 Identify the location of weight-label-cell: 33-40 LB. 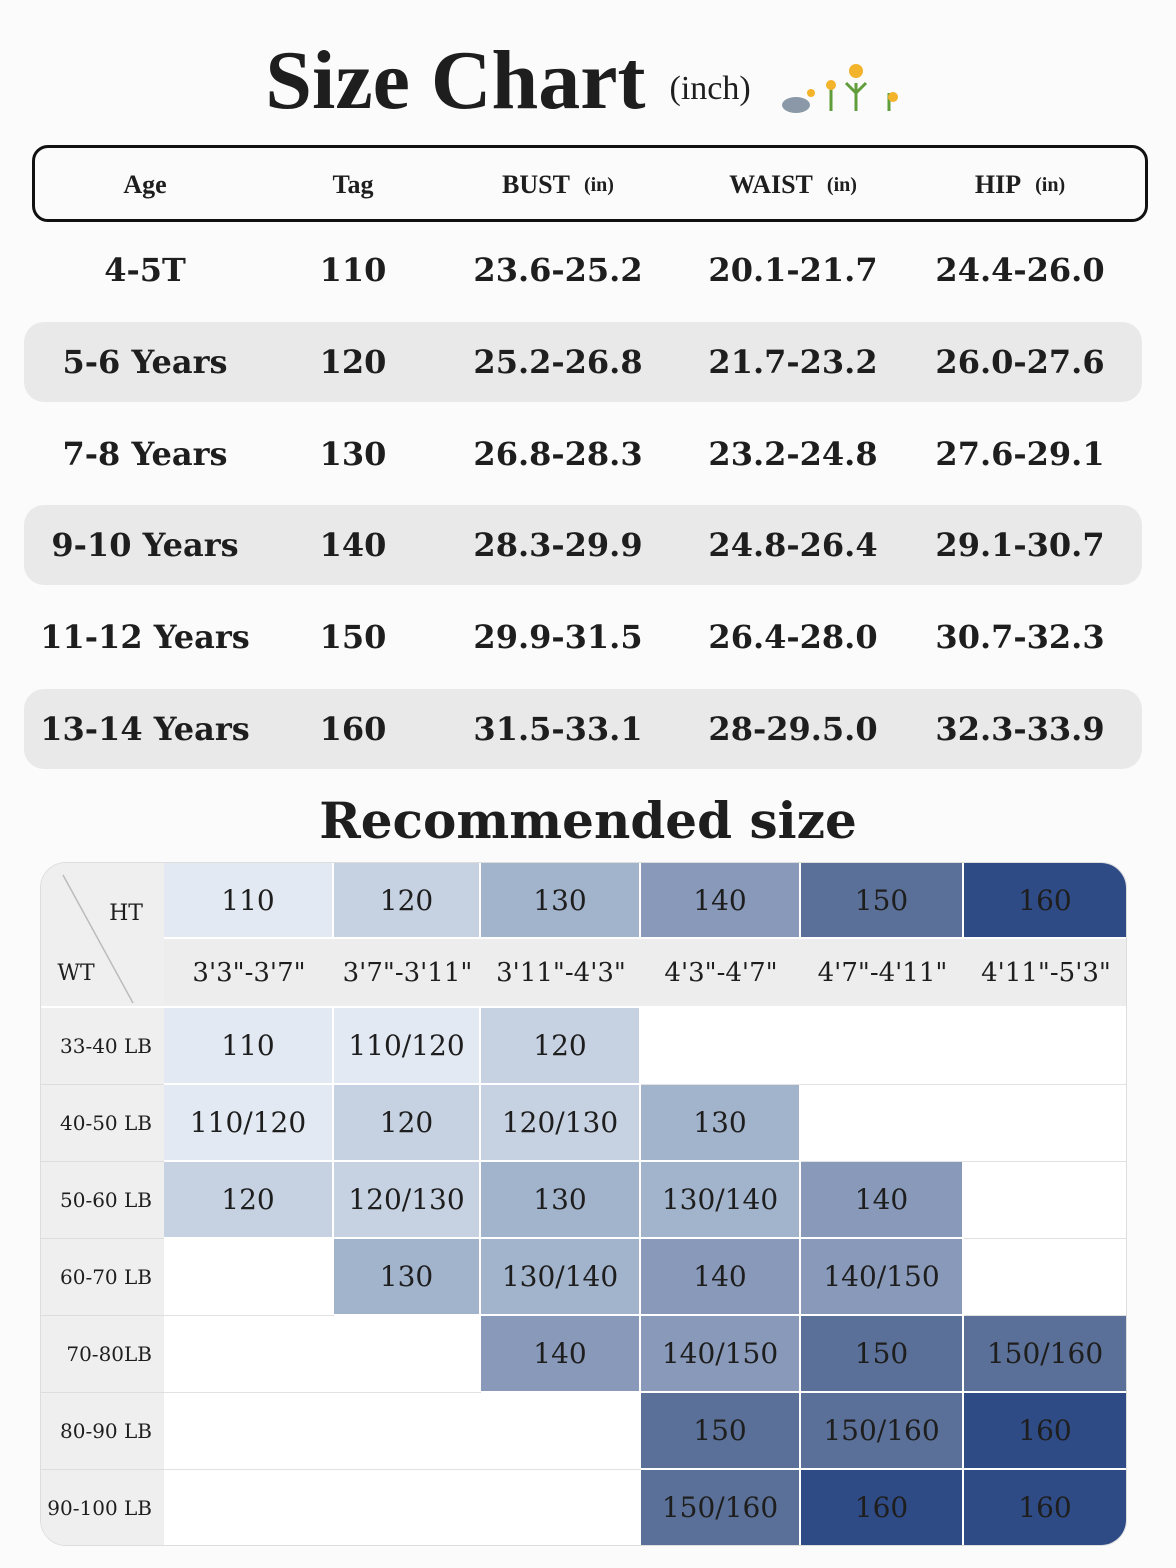
(102, 1046).